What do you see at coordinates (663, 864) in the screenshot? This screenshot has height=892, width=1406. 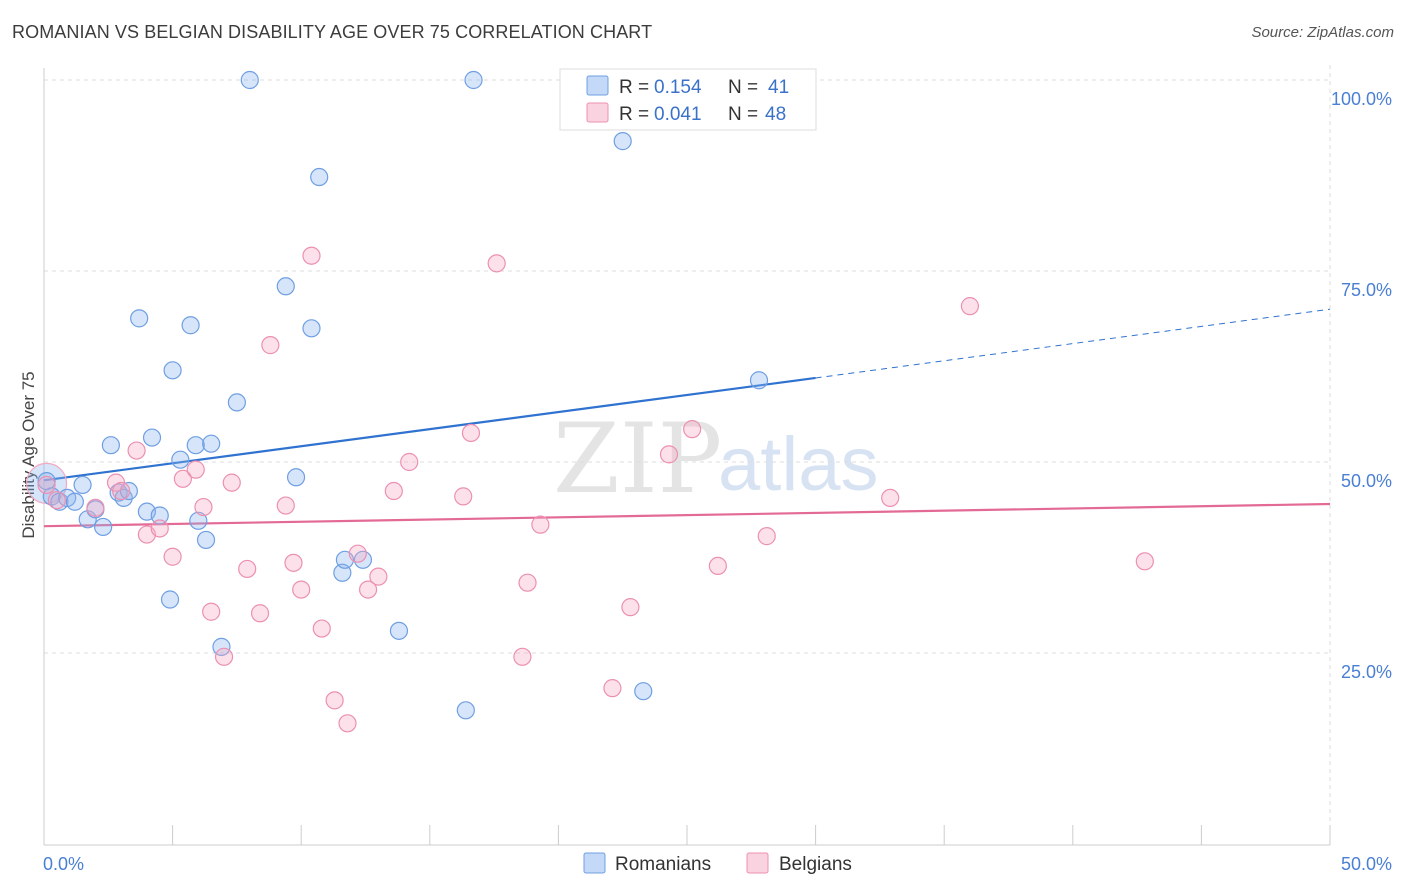 I see `series-label-romanians: Romanians` at bounding box center [663, 864].